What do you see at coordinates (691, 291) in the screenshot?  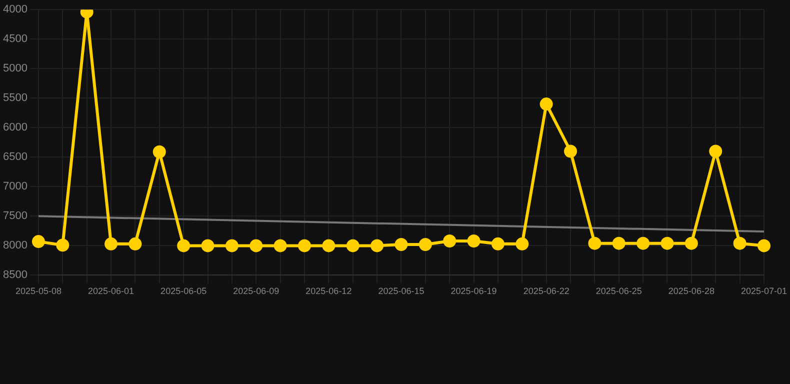 I see `x-tick-label: 2025-06-28` at bounding box center [691, 291].